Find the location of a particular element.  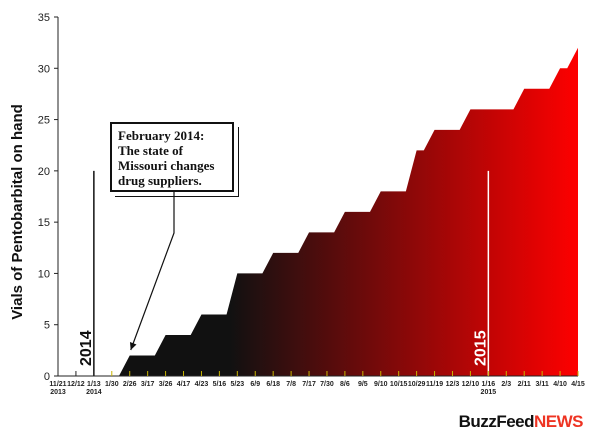

year-marker-label: 2014 is located at coordinates (86, 348).